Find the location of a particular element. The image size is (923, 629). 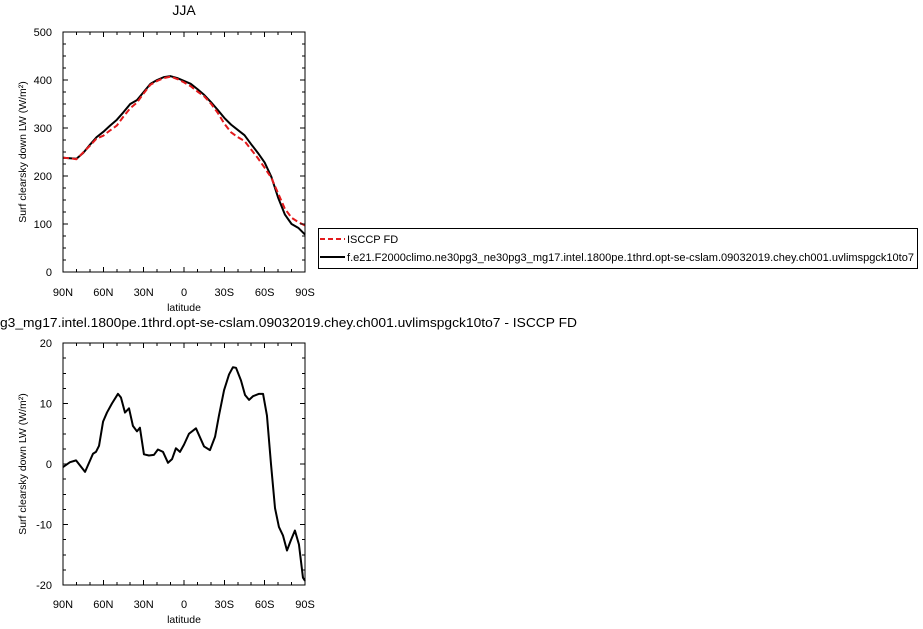

y-tick-label: -20 is located at coordinates (44, 586).